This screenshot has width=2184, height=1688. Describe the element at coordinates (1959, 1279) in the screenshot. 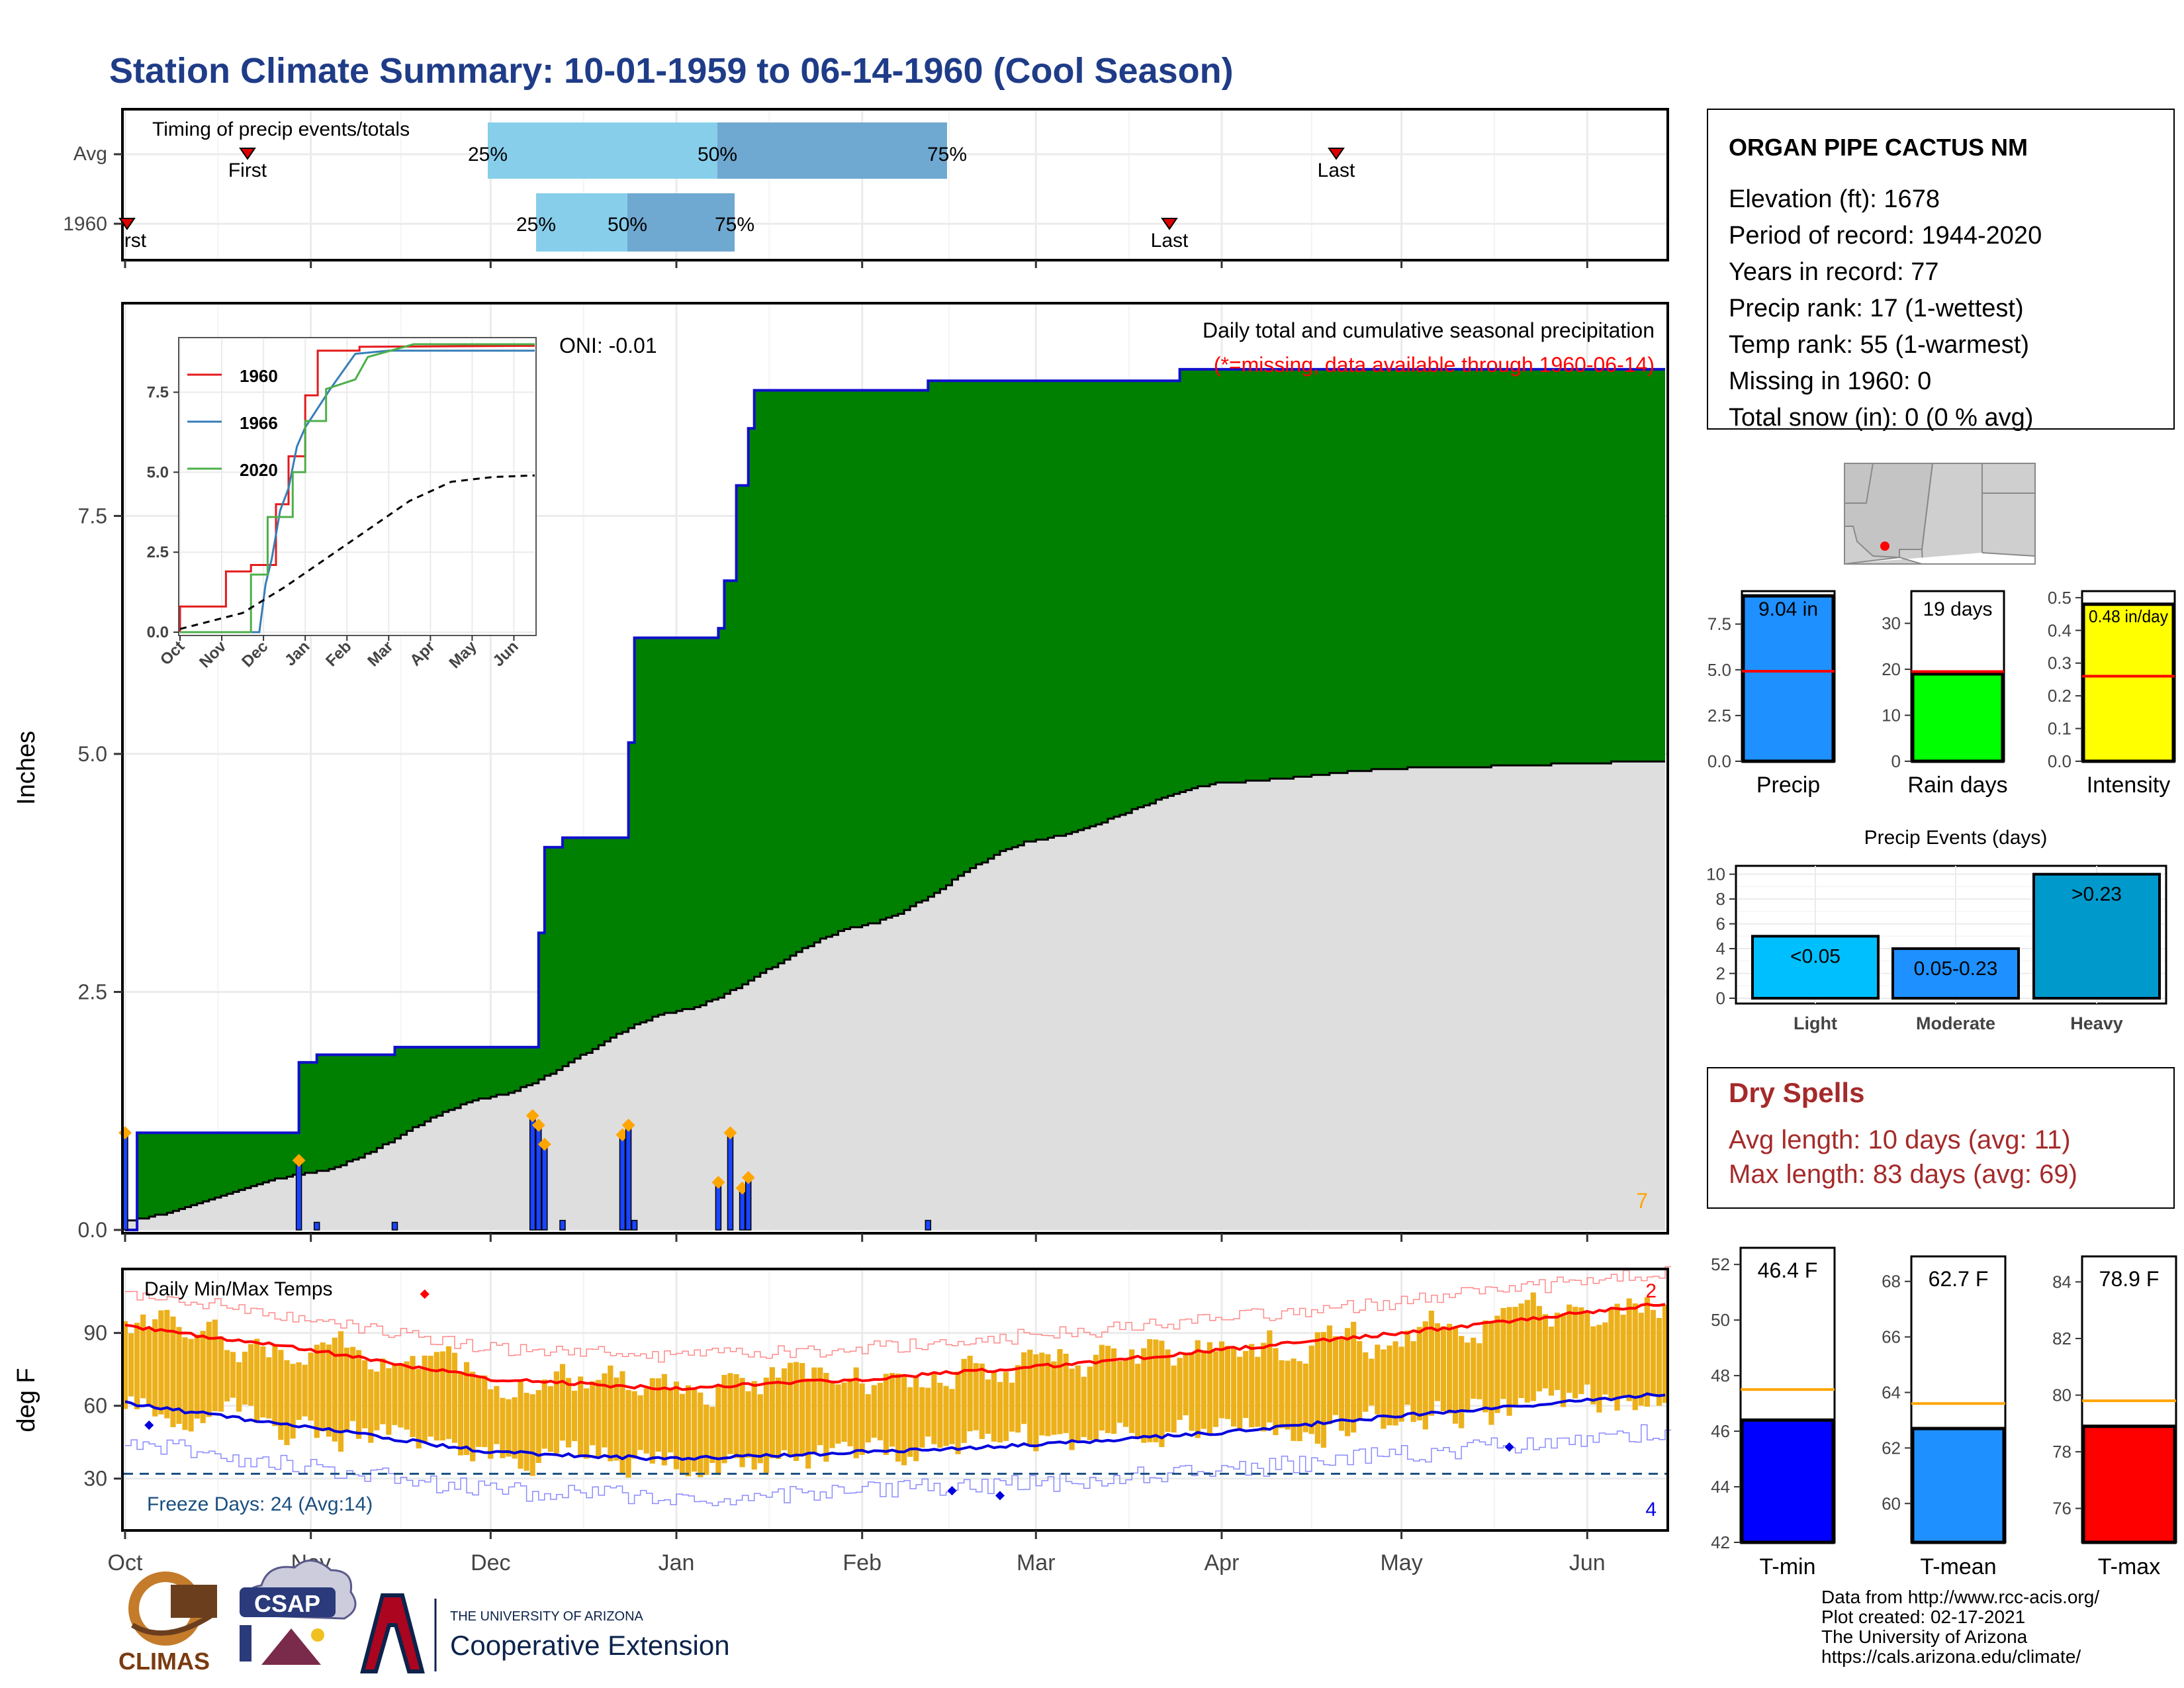

I see `temp-gauge-value-label: 62.7 F` at that location.